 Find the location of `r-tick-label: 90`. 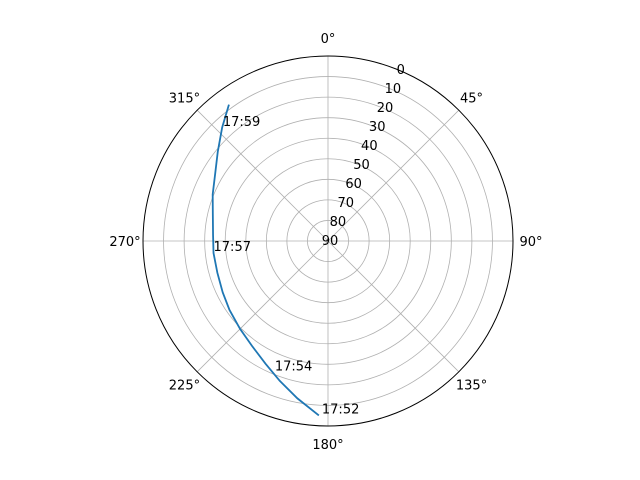

r-tick-label: 90 is located at coordinates (330, 241).